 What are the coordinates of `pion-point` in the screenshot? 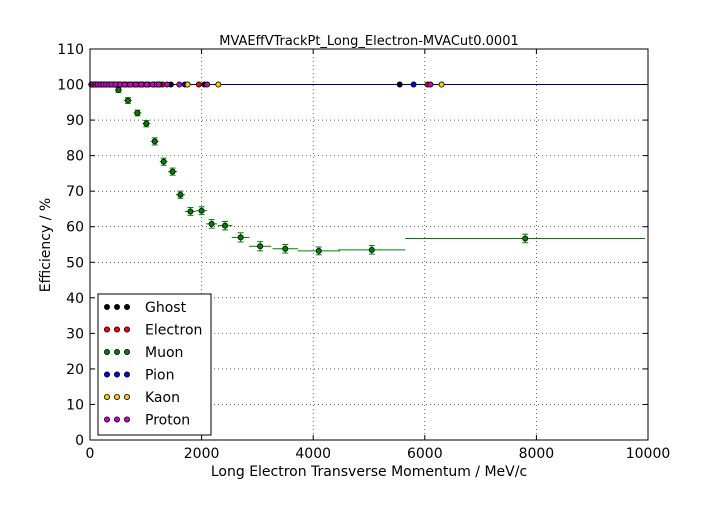 It's located at (413, 84).